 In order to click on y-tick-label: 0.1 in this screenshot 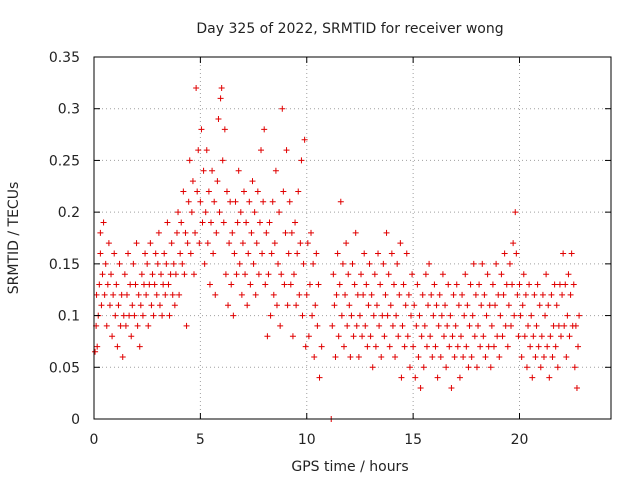, I will do `click(69, 317)`.